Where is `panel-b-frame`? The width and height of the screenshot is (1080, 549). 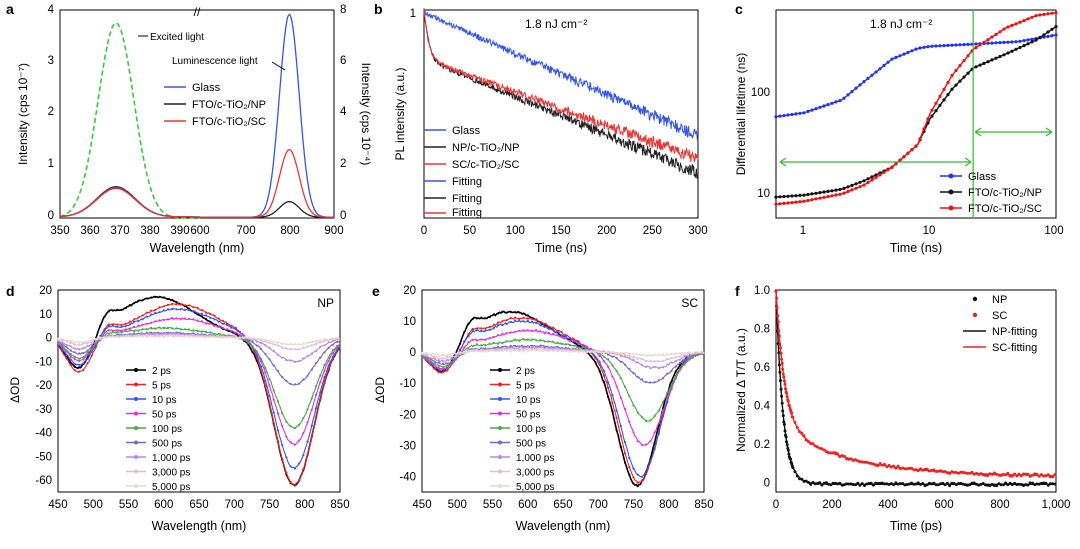
panel-b-frame is located at coordinates (561, 114).